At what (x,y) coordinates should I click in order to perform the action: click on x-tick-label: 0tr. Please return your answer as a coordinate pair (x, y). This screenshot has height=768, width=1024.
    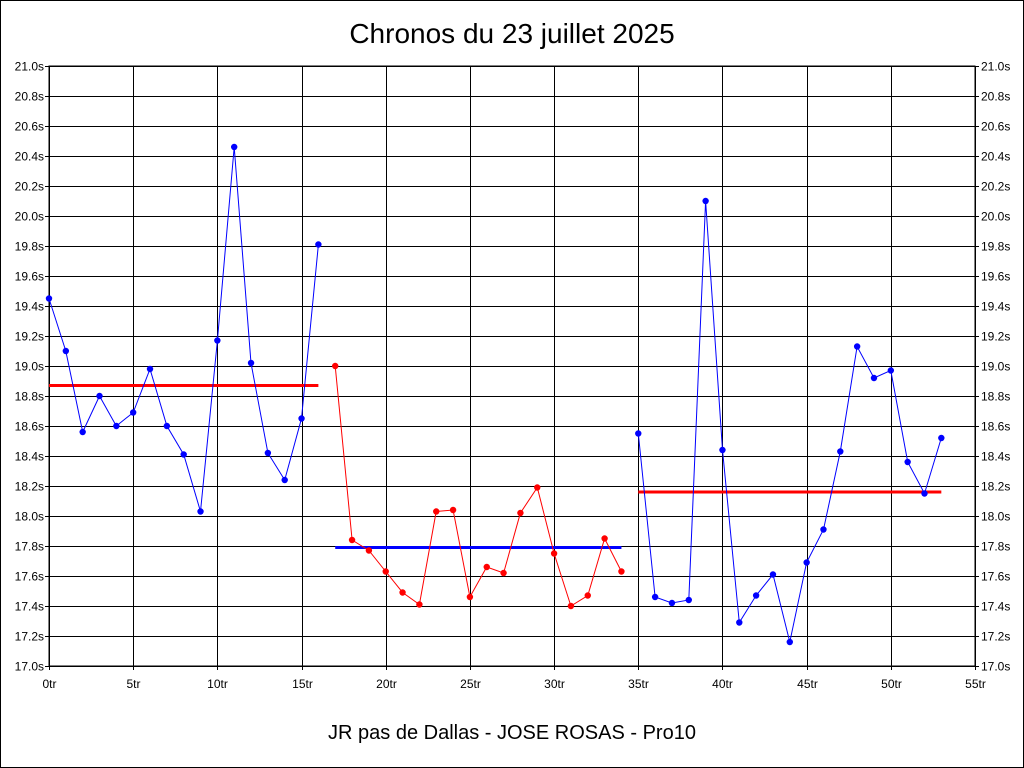
    Looking at the image, I should click on (49, 684).